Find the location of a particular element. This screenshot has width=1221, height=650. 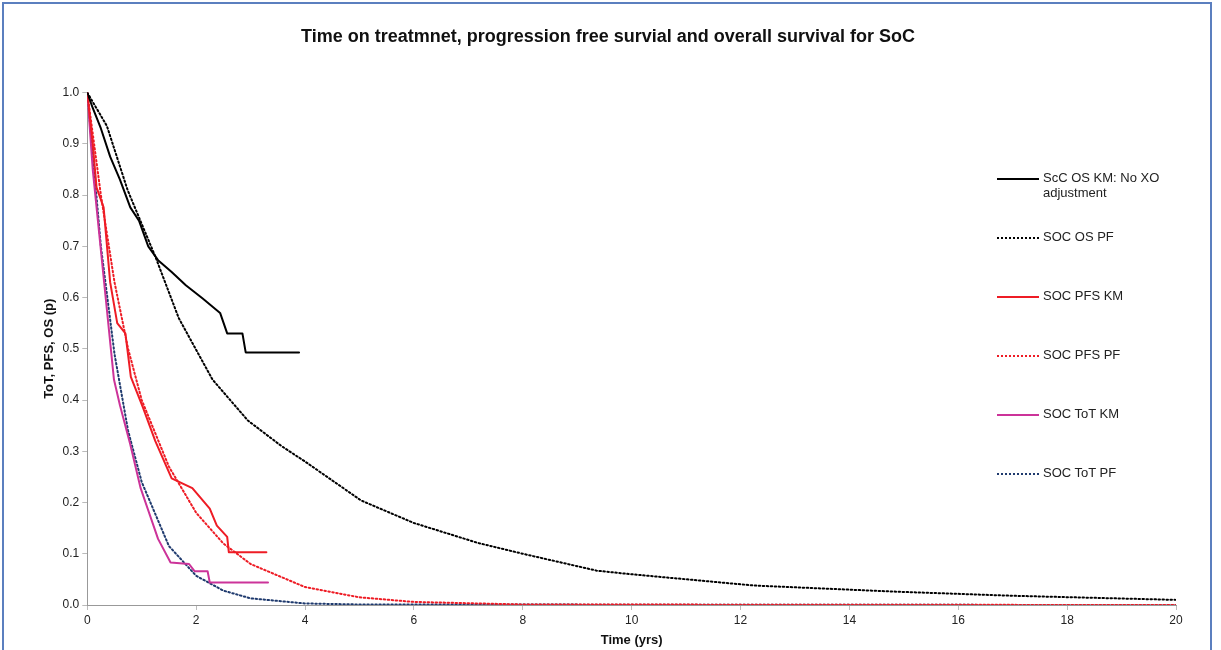

legend-label: SOC ToT PF is located at coordinates (1080, 472).